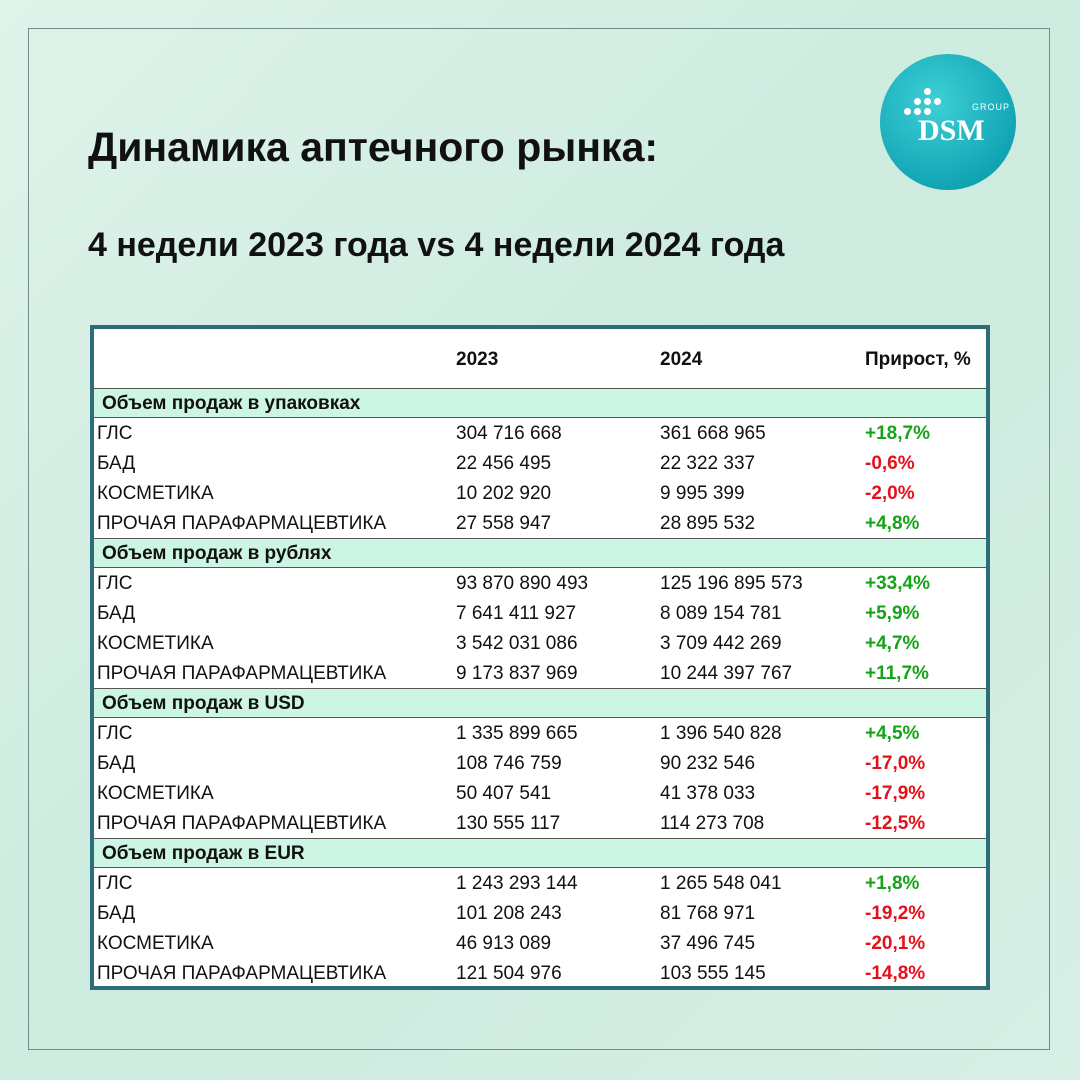  I want to click on data-row: БАД 101 208 243 81 768 971 -19,2%, so click(540, 913).